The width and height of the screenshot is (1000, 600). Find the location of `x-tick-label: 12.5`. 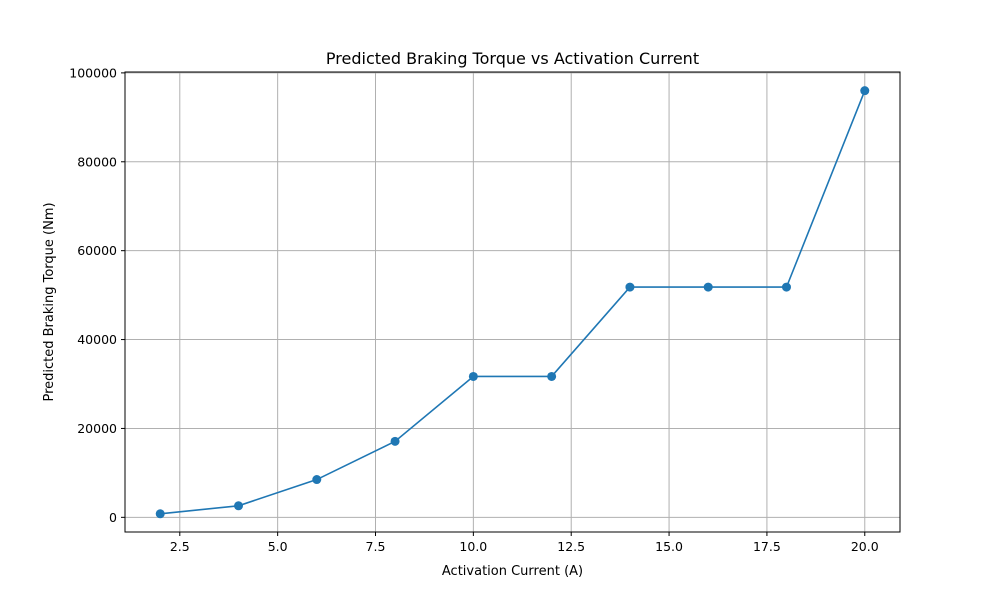

x-tick-label: 12.5 is located at coordinates (571, 546).